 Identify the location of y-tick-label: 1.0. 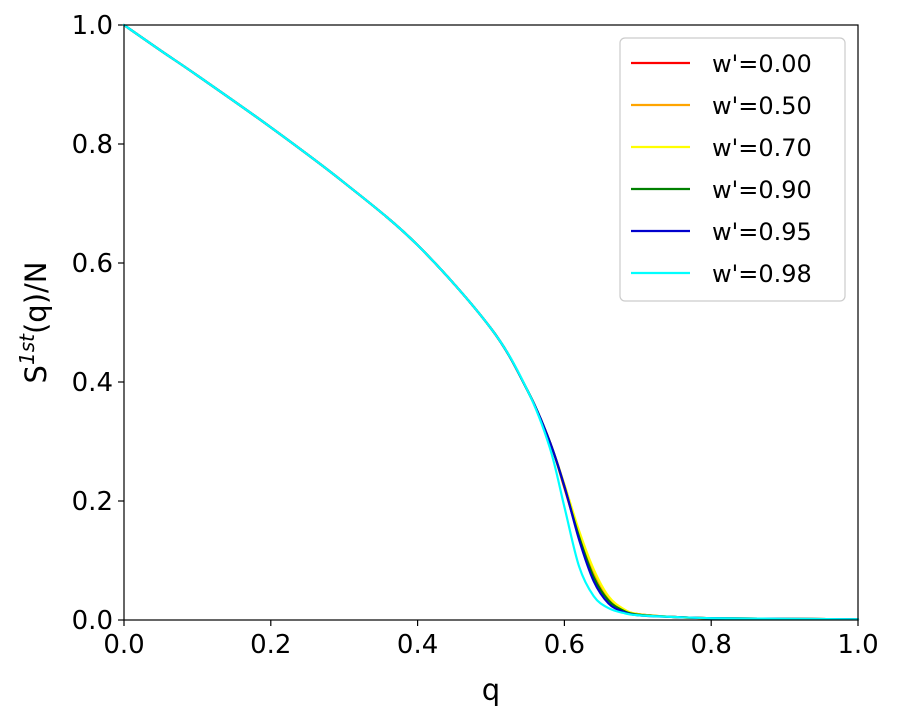
(92, 26).